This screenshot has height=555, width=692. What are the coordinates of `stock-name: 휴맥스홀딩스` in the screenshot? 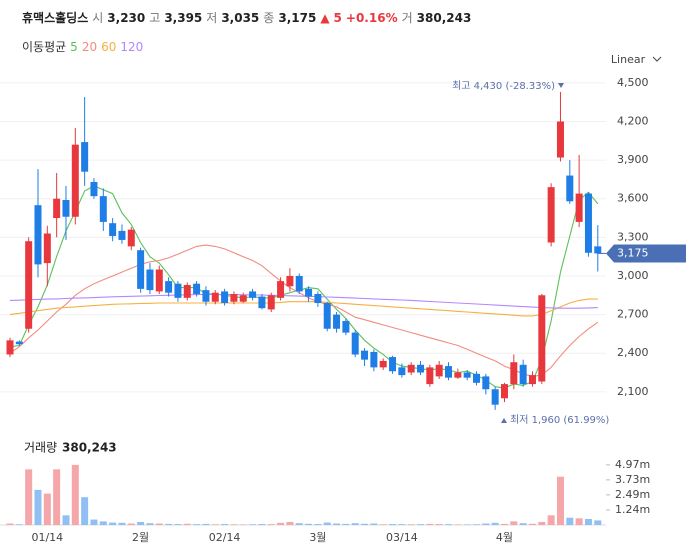 It's located at (55, 18).